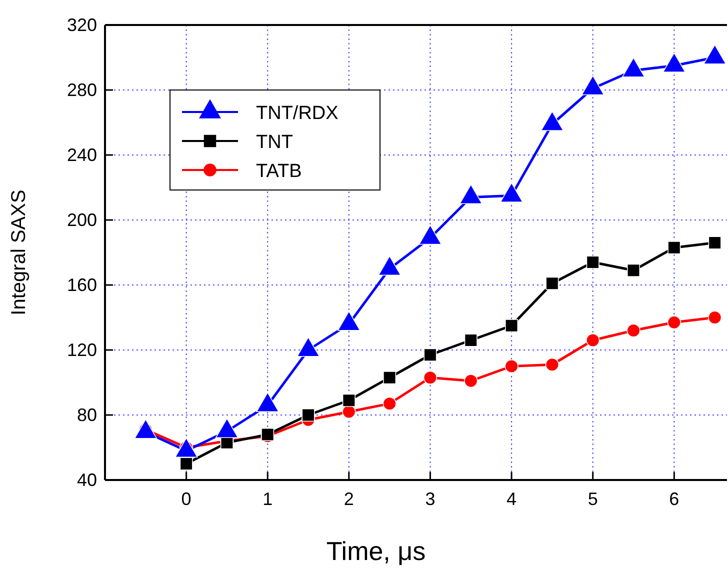 This screenshot has height=574, width=728. Describe the element at coordinates (81, 284) in the screenshot. I see `y-tick-label: 160` at that location.